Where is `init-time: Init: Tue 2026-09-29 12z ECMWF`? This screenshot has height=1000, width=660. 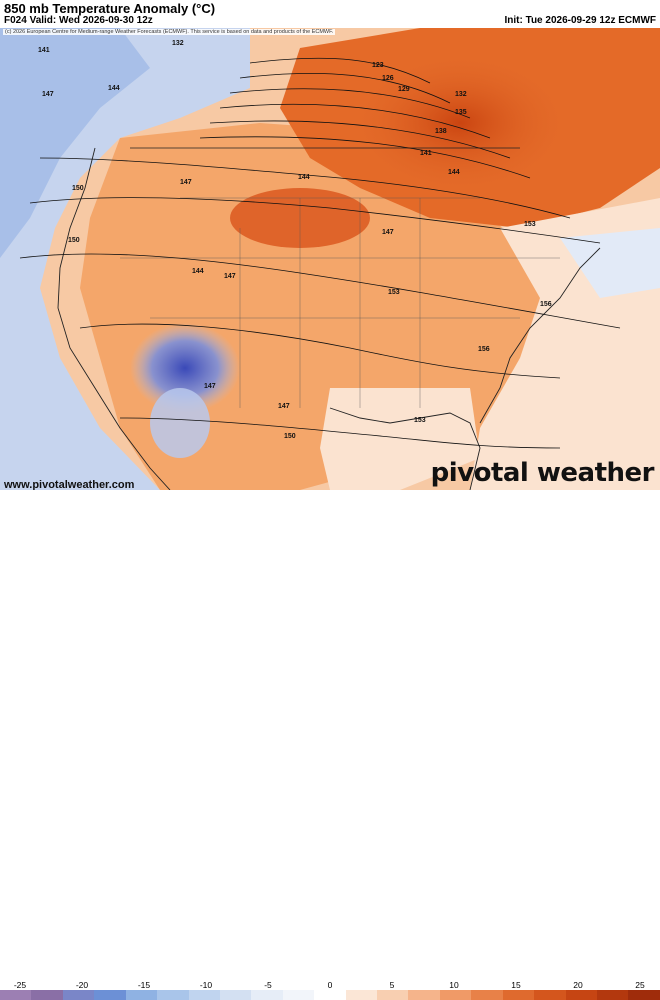 init-time: Init: Tue 2026-09-29 12z ECMWF is located at coordinates (580, 20).